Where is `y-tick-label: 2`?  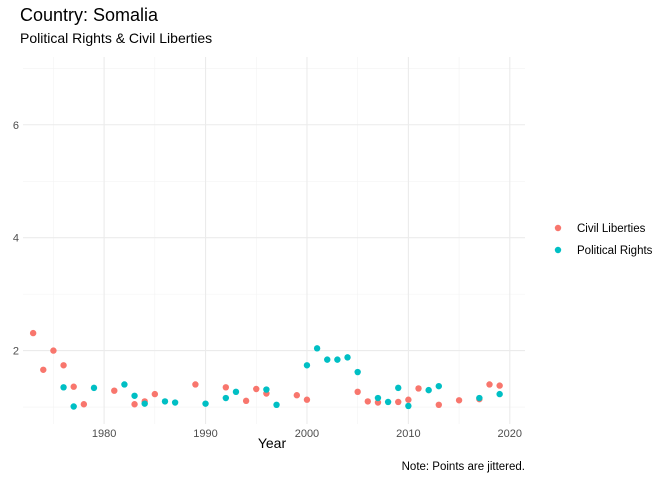
y-tick-label: 2 is located at coordinates (16, 352).